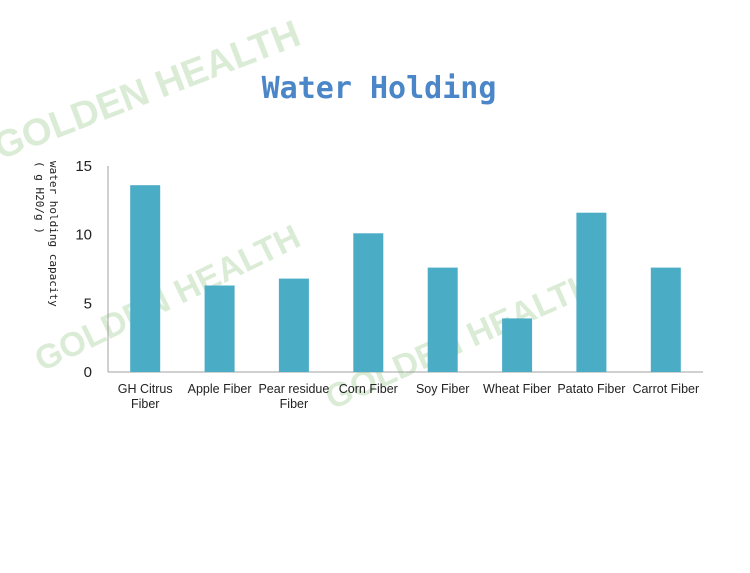  Describe the element at coordinates (83, 235) in the screenshot. I see `y-tick-label: 10` at that location.